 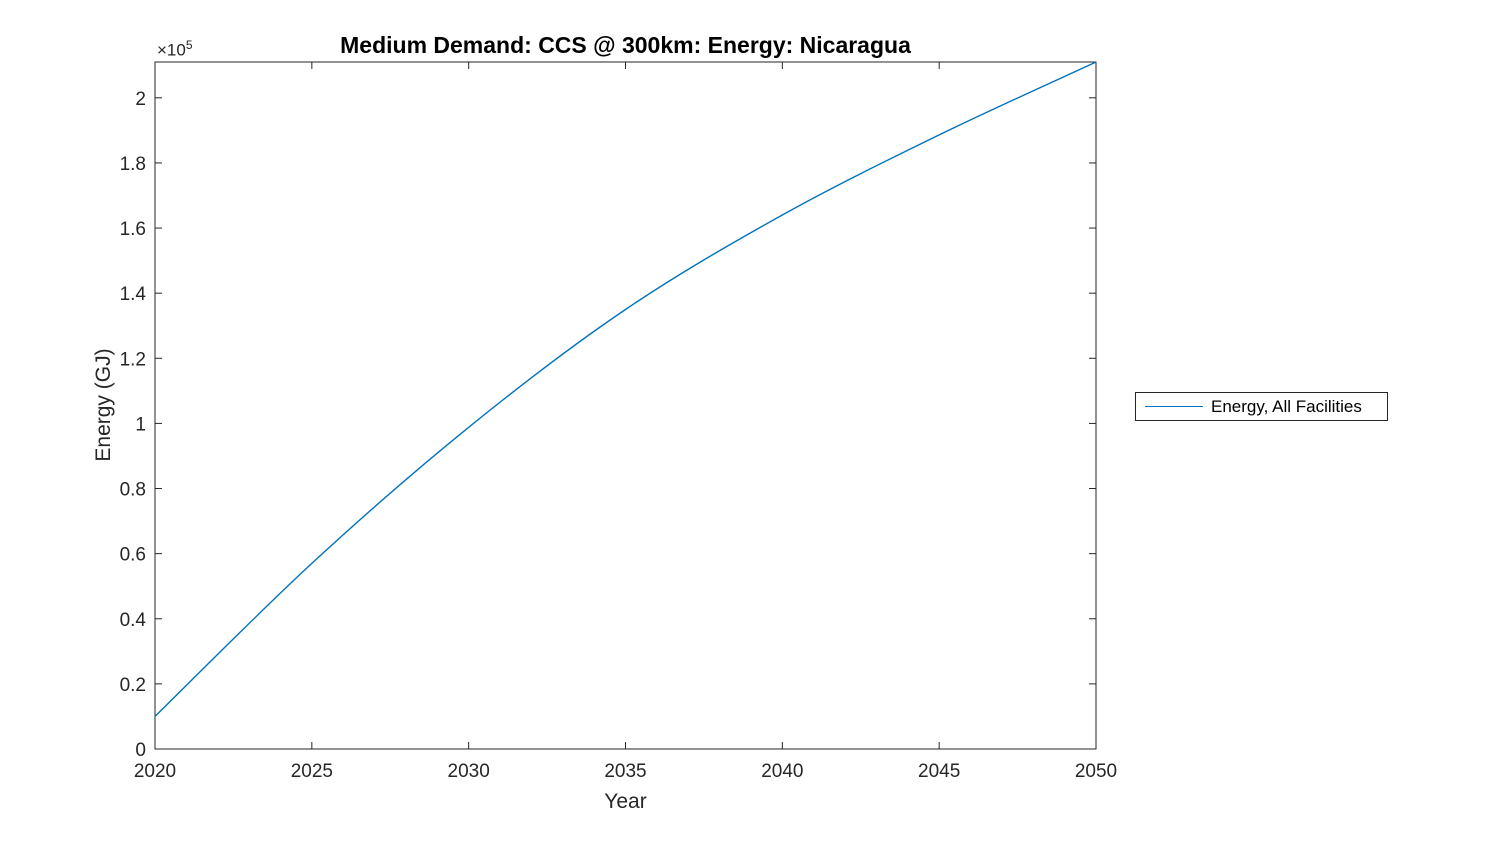 What do you see at coordinates (625, 801) in the screenshot?
I see `x-axis-label: Year` at bounding box center [625, 801].